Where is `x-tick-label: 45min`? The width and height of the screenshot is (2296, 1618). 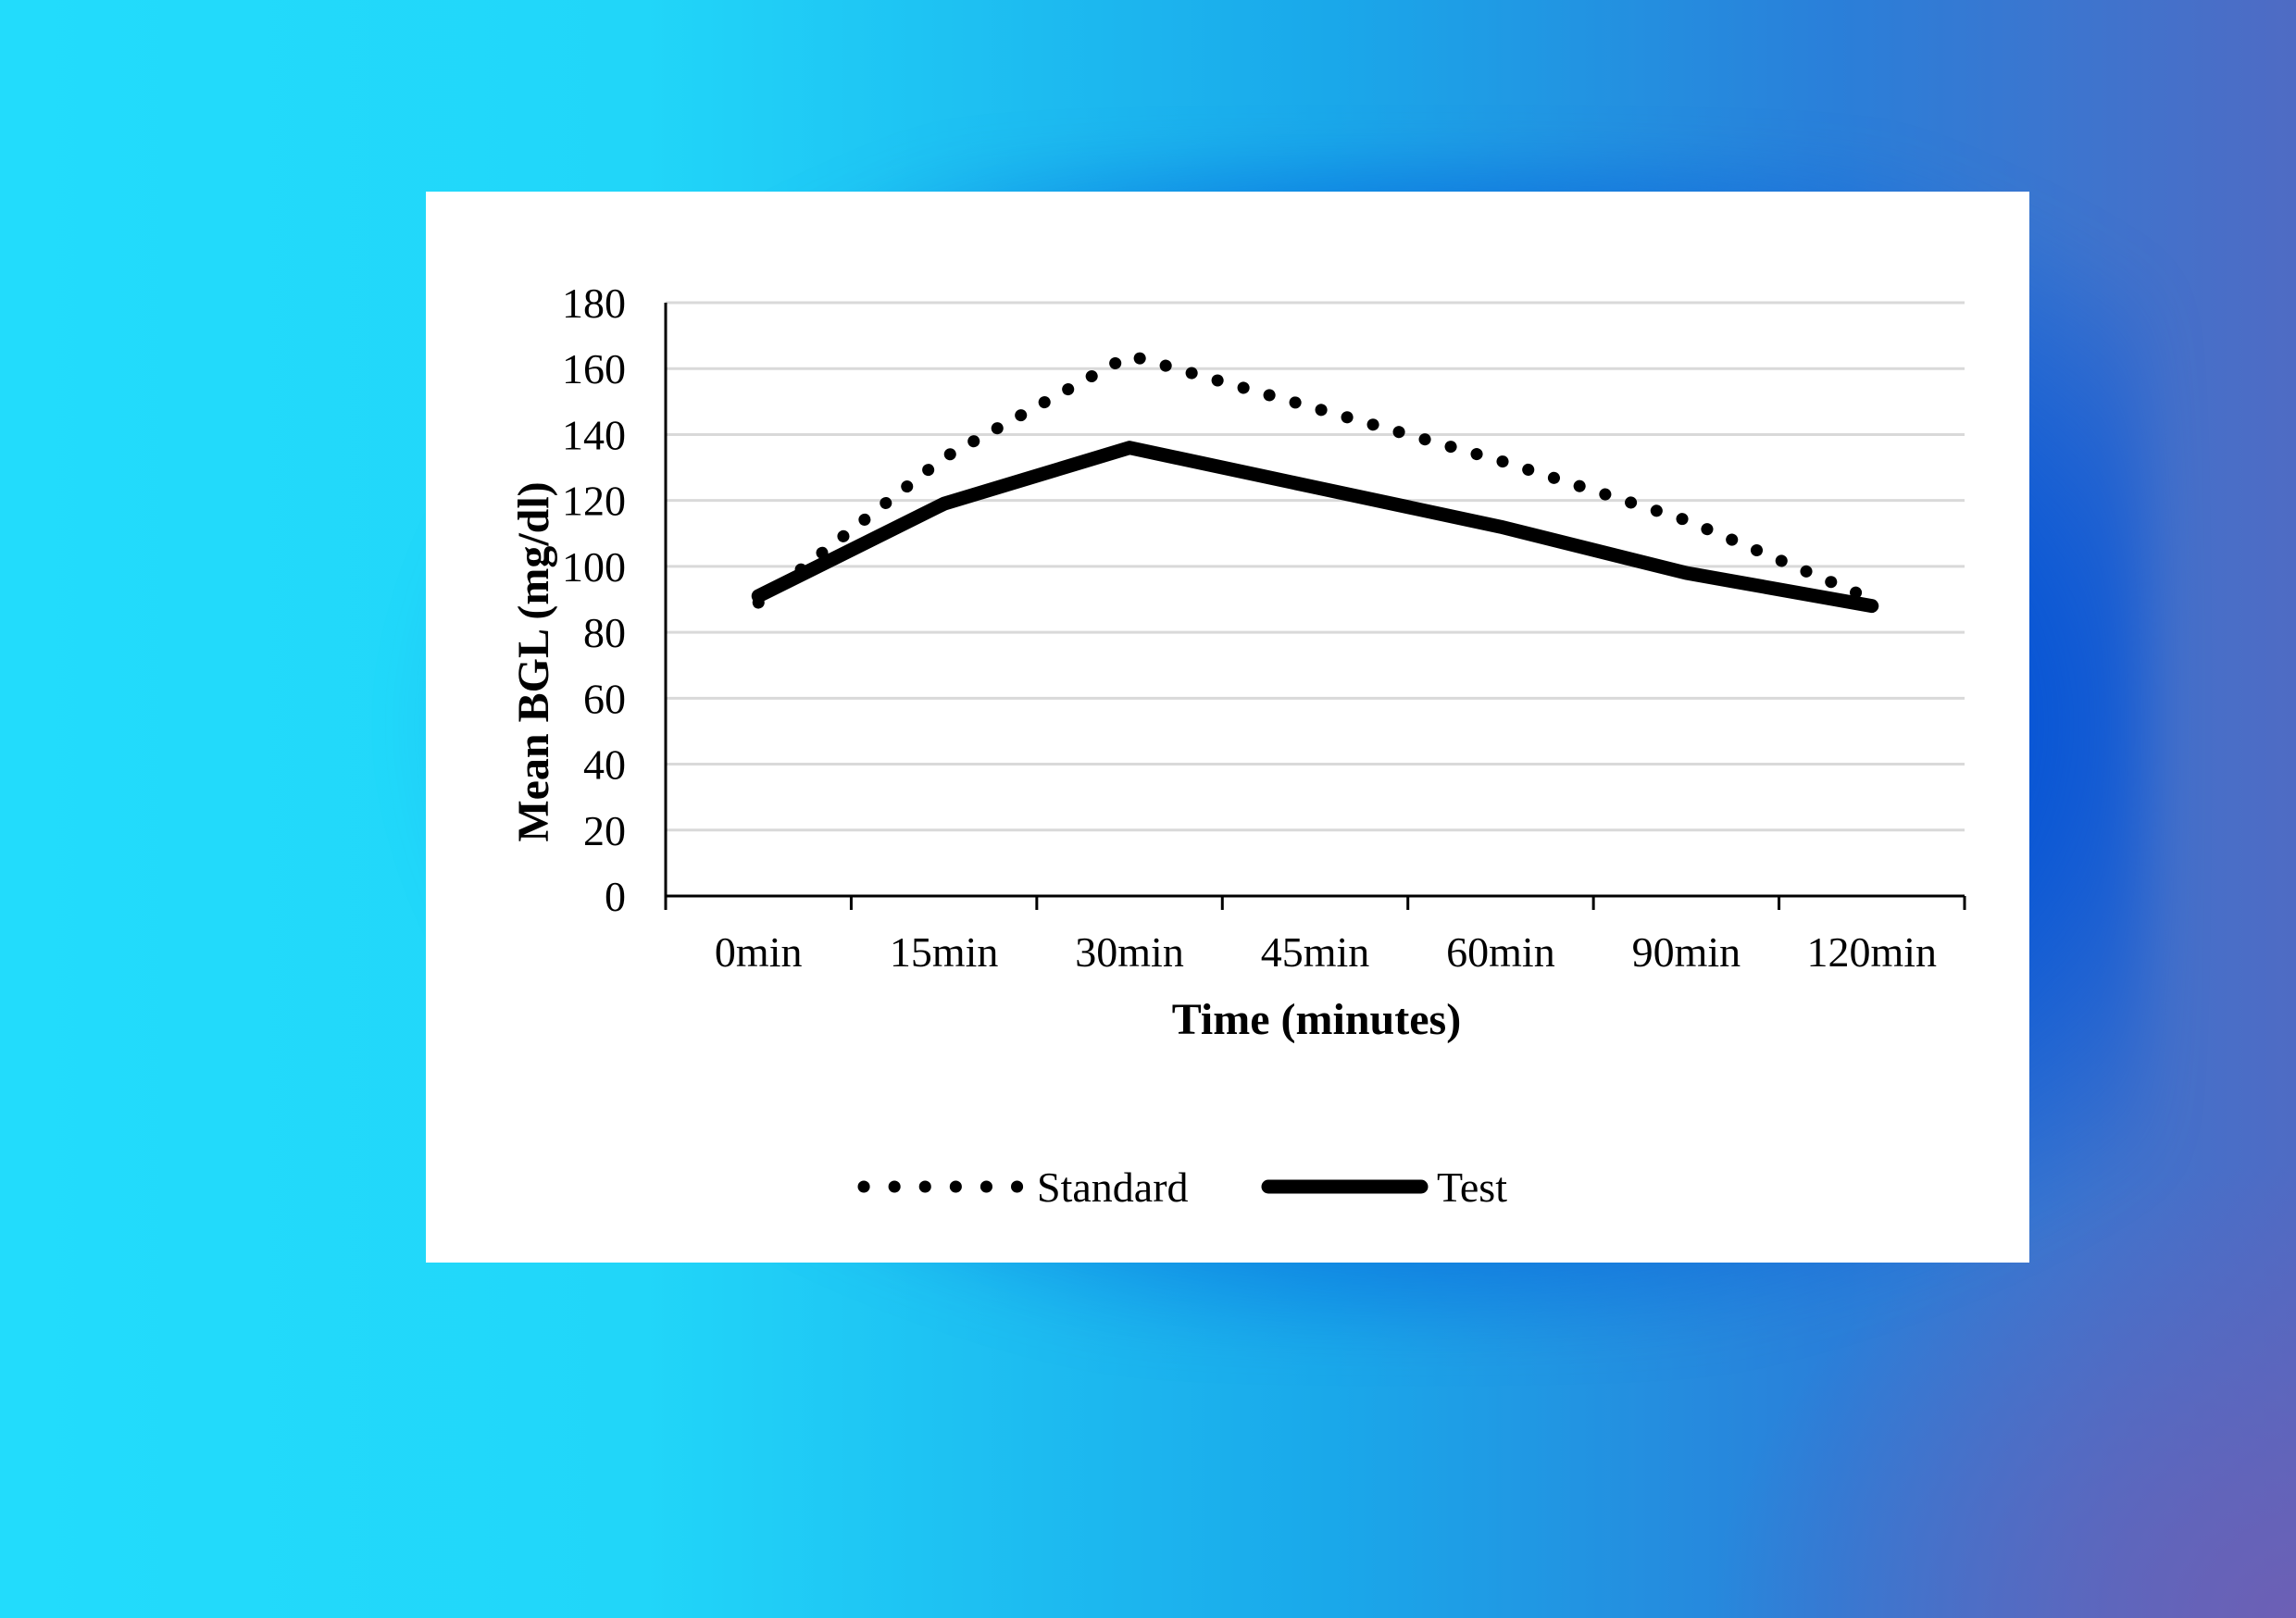
x-tick-label: 45min is located at coordinates (1315, 952).